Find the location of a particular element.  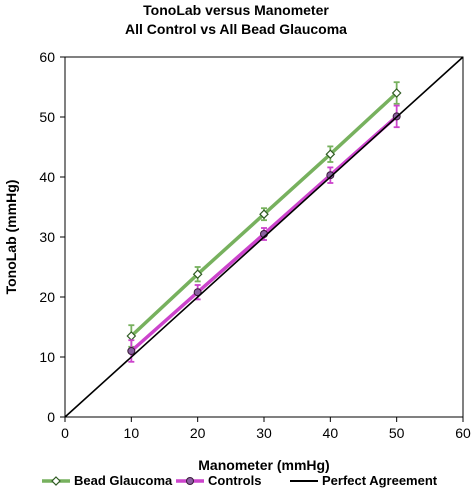

y-axis-label: TonoLab (mmHg) is located at coordinates (11, 237).